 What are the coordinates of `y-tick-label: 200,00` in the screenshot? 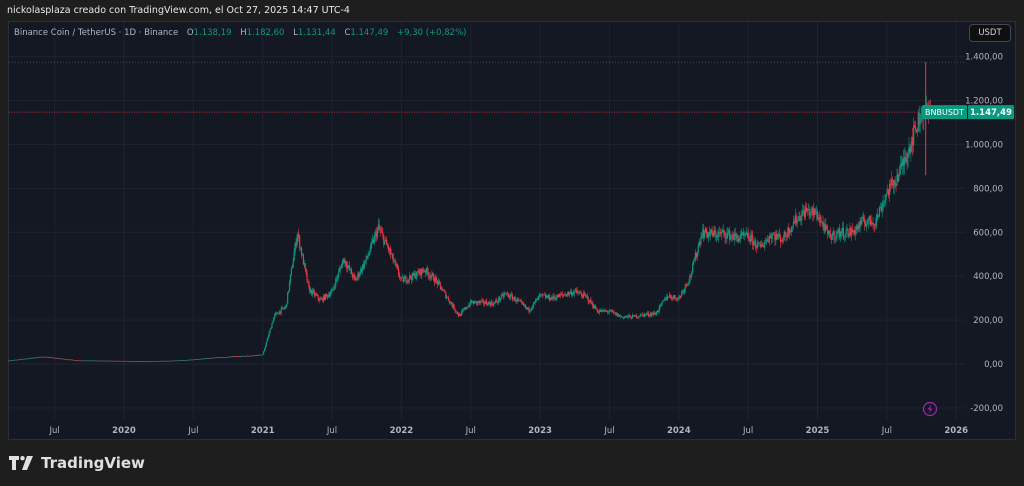 It's located at (988, 321).